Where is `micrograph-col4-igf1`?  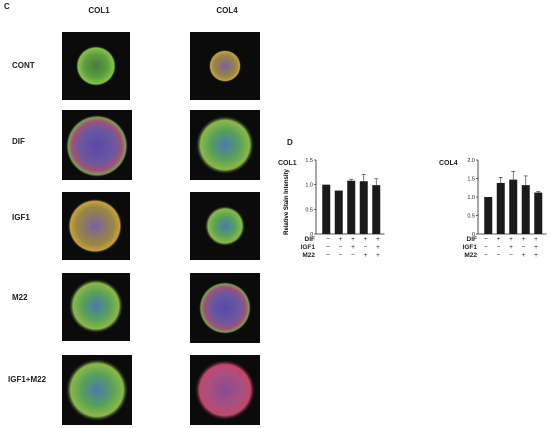 micrograph-col4-igf1 is located at coordinates (225, 226).